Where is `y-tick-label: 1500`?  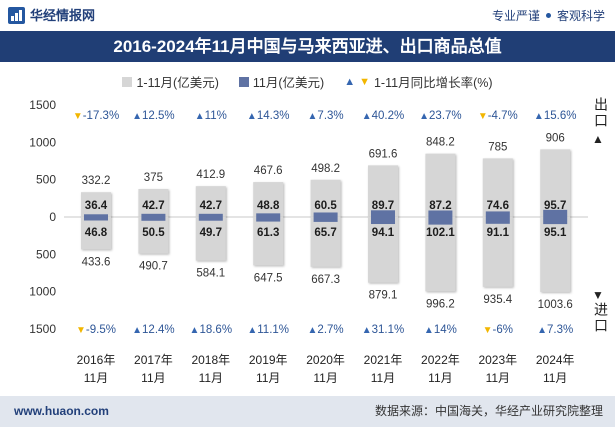
y-tick-label: 1500 is located at coordinates (42, 105).